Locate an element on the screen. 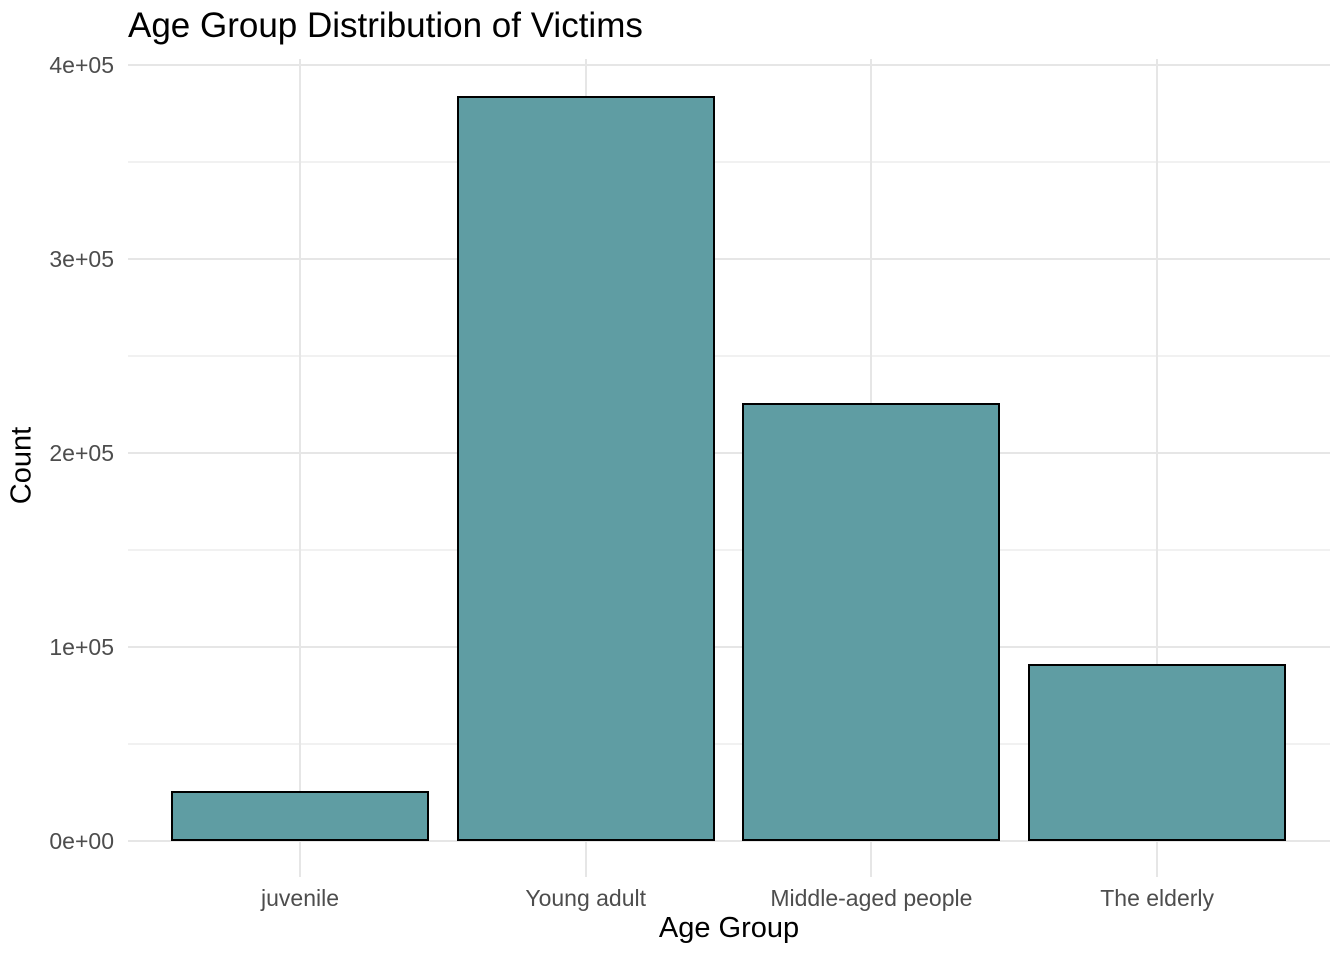  y-tick-label: 2e+05 is located at coordinates (81, 453).